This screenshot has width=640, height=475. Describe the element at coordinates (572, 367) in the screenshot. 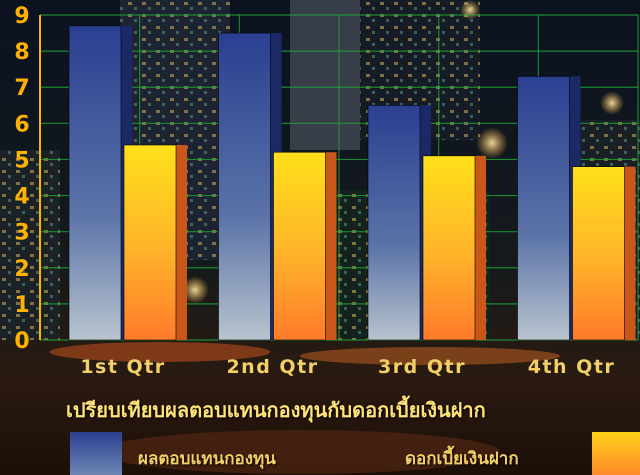

I see `x-category-label-3: 4th Qtr` at that location.